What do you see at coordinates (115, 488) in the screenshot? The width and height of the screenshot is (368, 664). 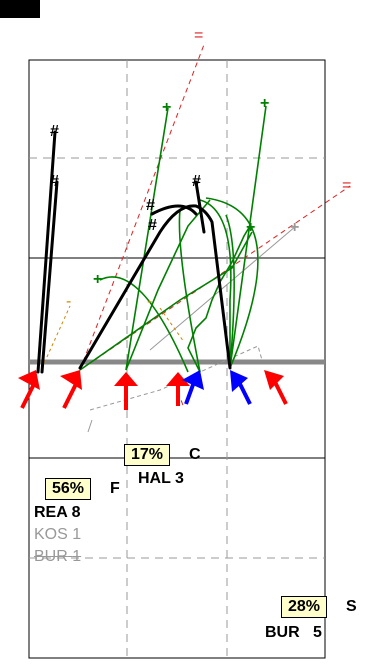 I see `zone-letter-flat: F` at bounding box center [115, 488].